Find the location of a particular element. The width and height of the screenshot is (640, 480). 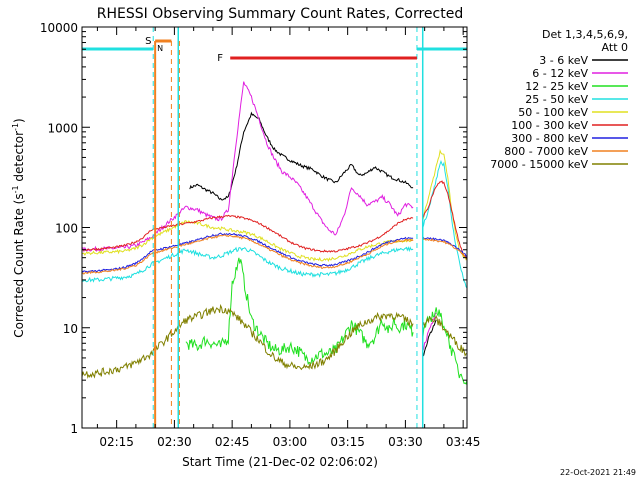

legend-label-9: 7000 - 15000 keV is located at coordinates (539, 164).